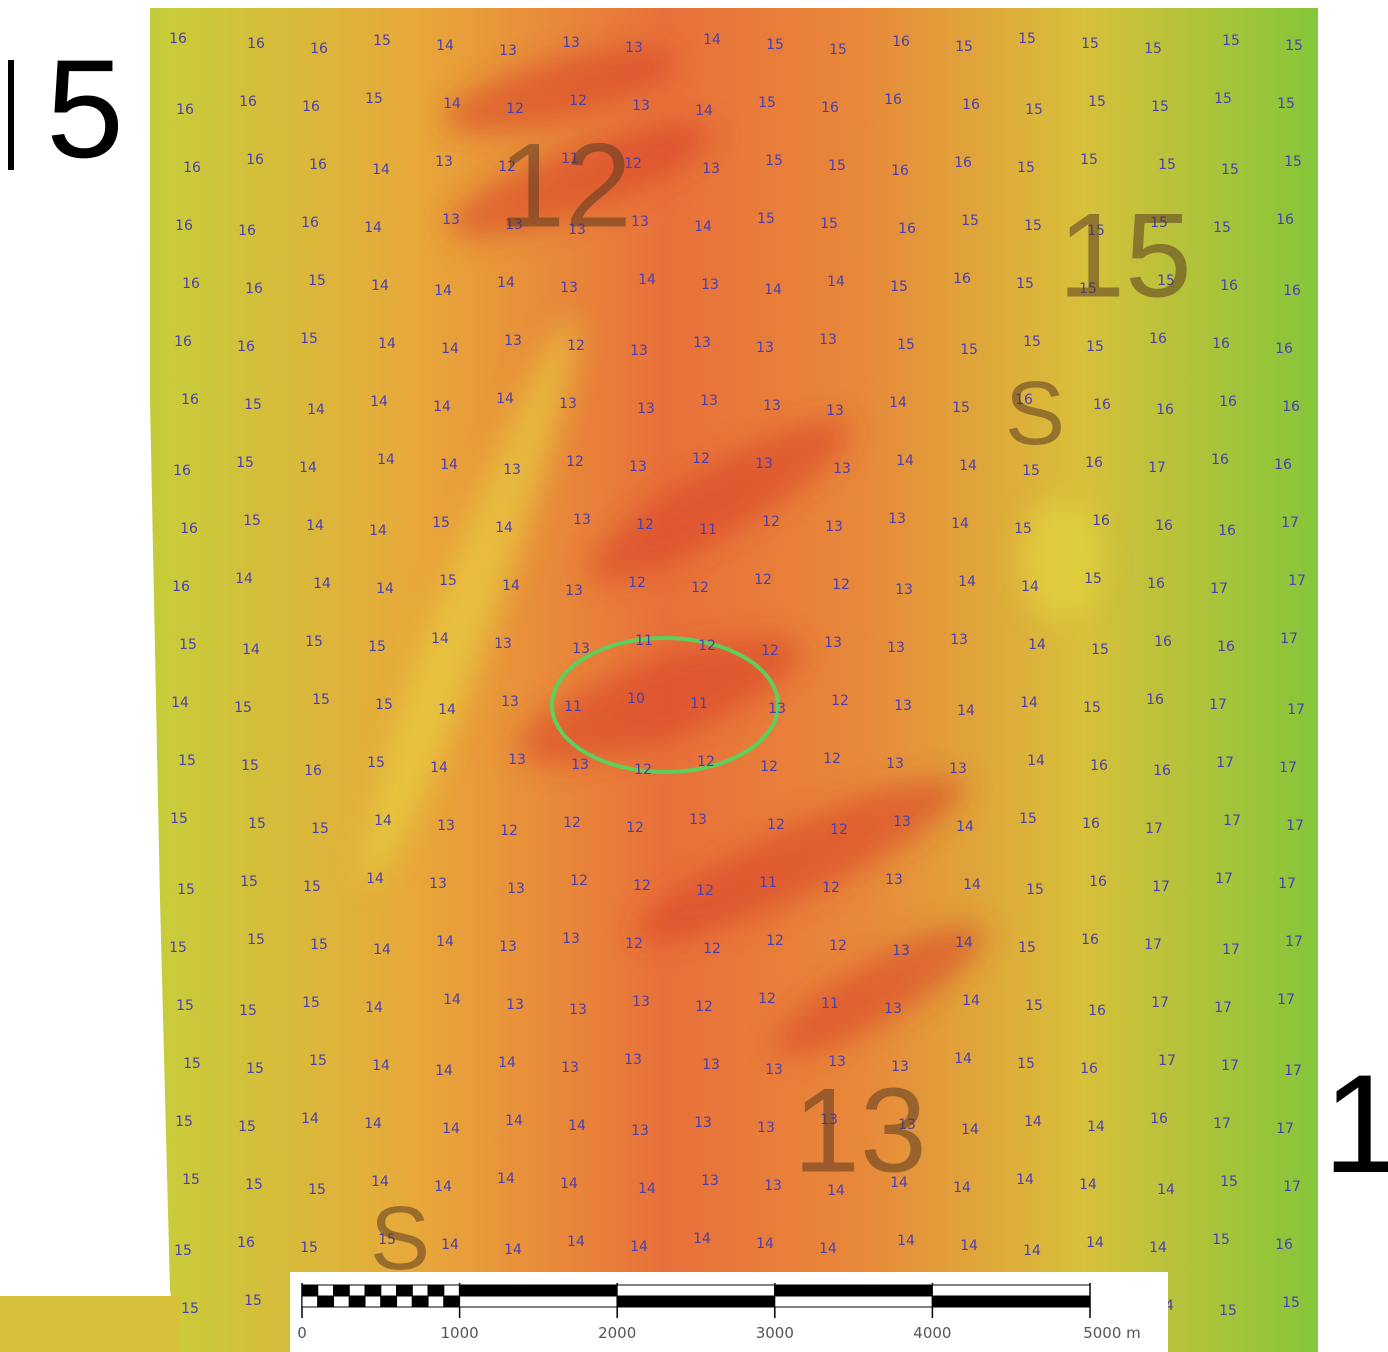 Image resolution: width=1388 pixels, height=1352 pixels. I want to click on zone-label: 13, so click(859, 1131).